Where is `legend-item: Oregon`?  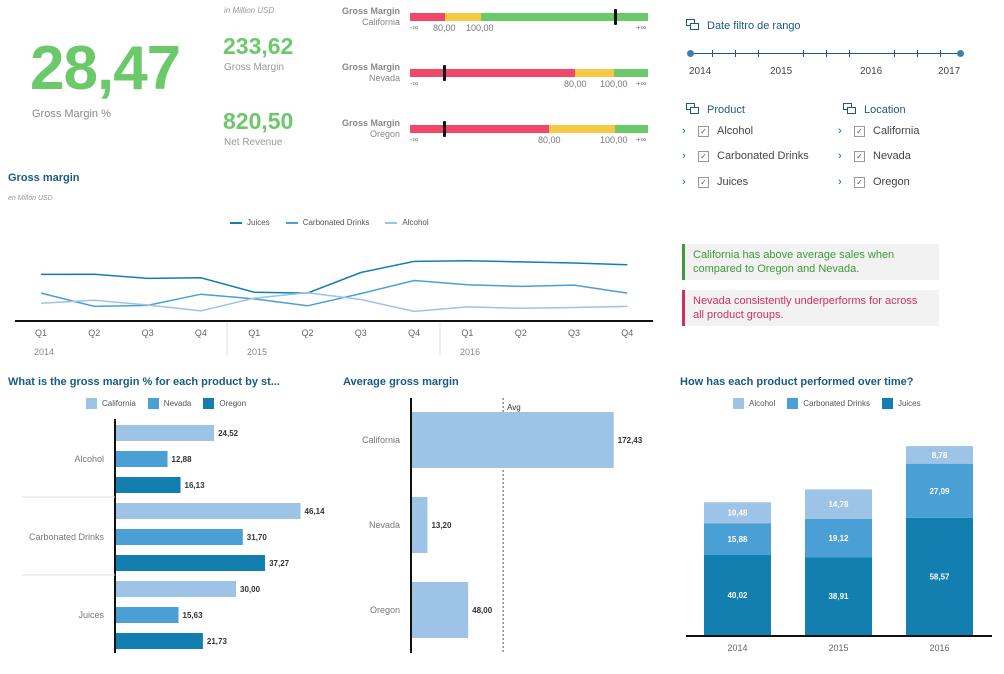 legend-item: Oregon is located at coordinates (224, 403).